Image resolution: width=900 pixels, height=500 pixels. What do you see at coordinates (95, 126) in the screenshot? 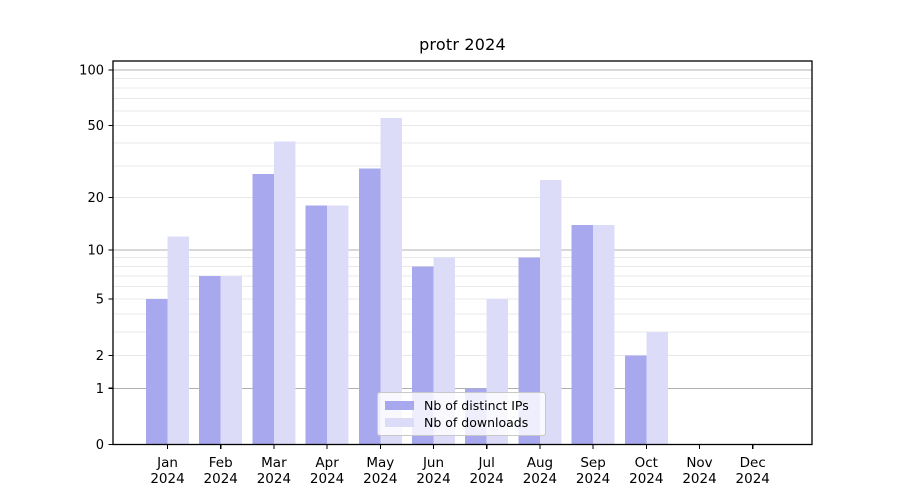
I see `y-tick-label: 50` at bounding box center [95, 126].